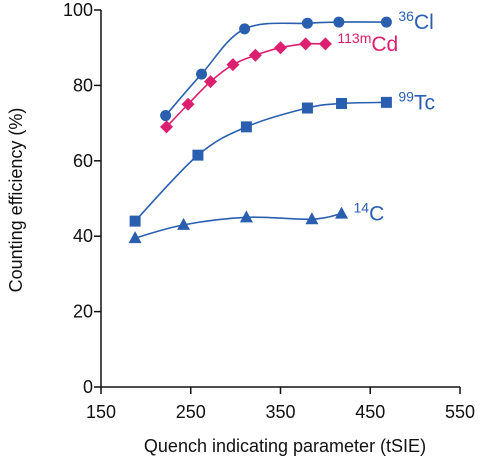  I want to click on y-tick-label: 40, so click(83, 236).